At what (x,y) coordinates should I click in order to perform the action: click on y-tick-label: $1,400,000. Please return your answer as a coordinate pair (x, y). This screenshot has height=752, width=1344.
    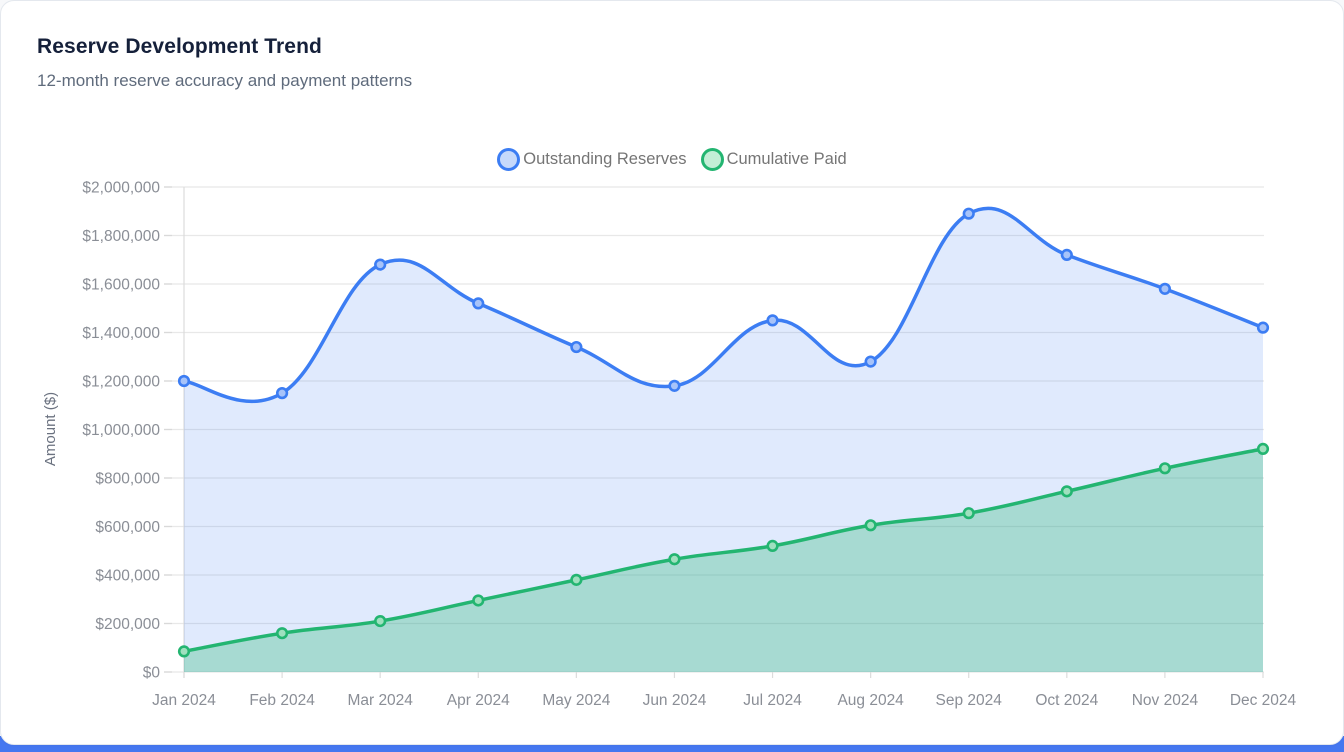
    Looking at the image, I should click on (121, 333).